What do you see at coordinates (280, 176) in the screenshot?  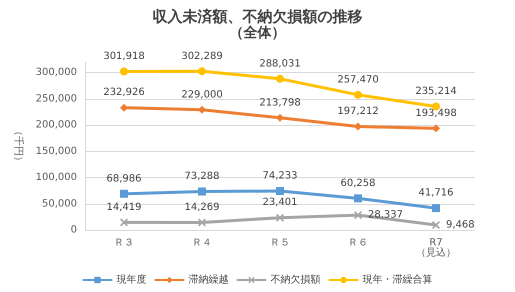 I see `data-label: 74,233` at bounding box center [280, 176].